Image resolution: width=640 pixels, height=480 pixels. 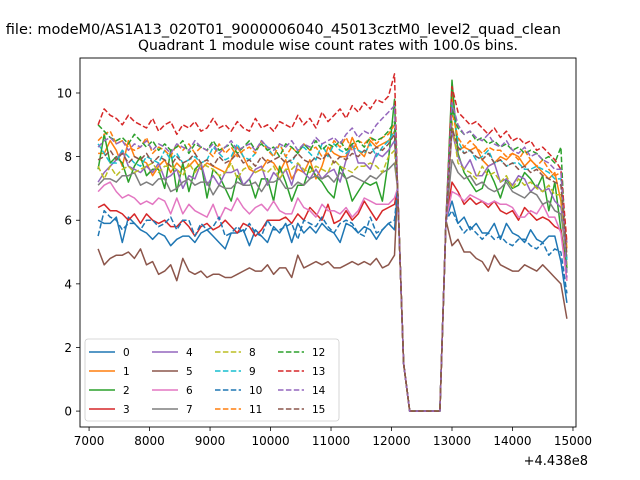 I want to click on legend-label-14: 14, so click(x=319, y=391).